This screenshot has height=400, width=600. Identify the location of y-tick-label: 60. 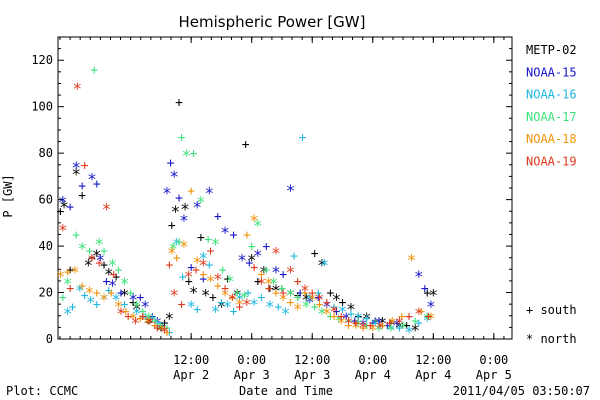
(46, 200).